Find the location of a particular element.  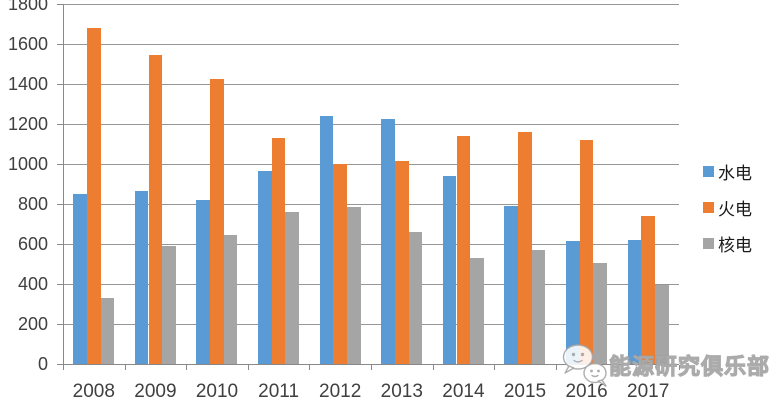

legend-label-thermal: 火电 is located at coordinates (735, 209).